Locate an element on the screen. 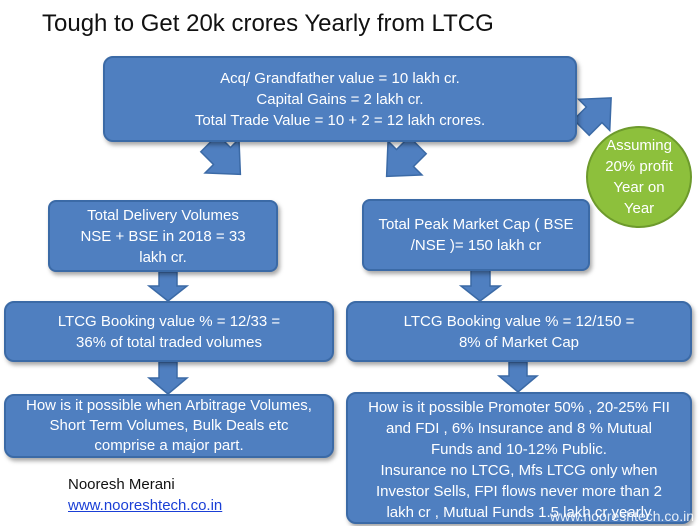 The image size is (700, 526). box-line: NSE + BSE in 2018 = 33 is located at coordinates (163, 236).